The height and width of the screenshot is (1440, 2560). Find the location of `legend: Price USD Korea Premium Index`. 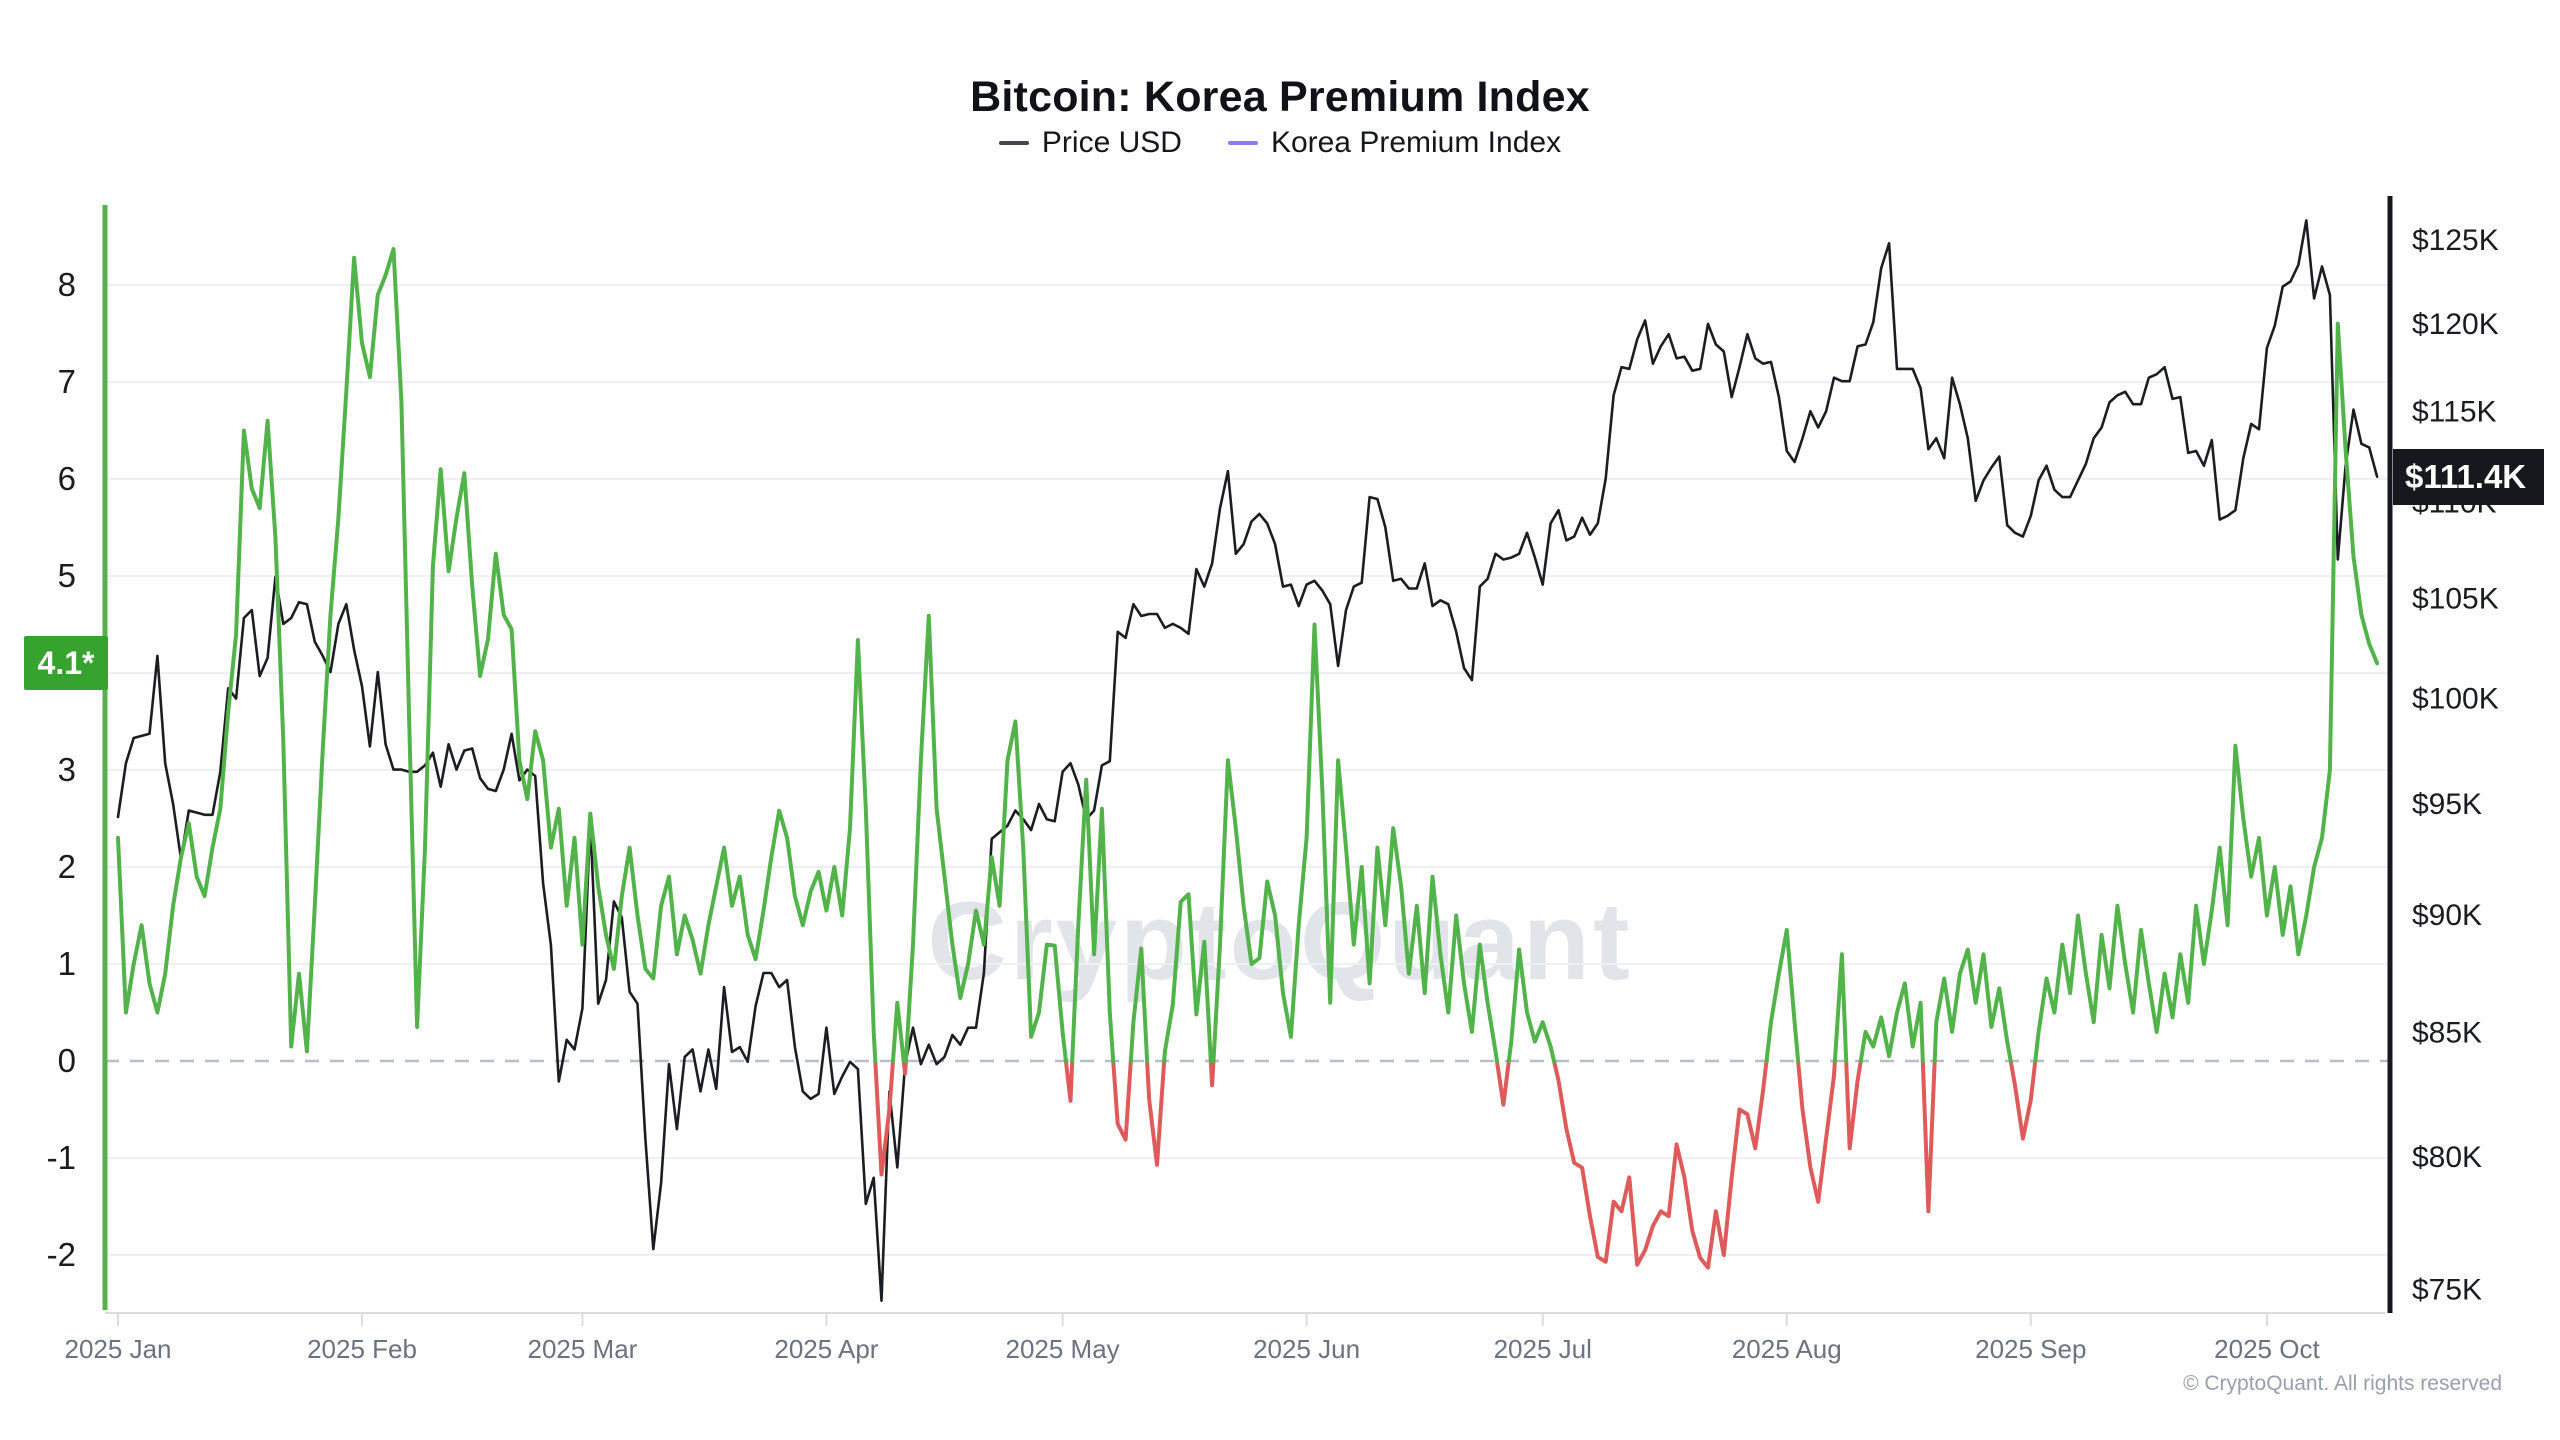

legend: Price USD Korea Premium Index is located at coordinates (1280, 143).